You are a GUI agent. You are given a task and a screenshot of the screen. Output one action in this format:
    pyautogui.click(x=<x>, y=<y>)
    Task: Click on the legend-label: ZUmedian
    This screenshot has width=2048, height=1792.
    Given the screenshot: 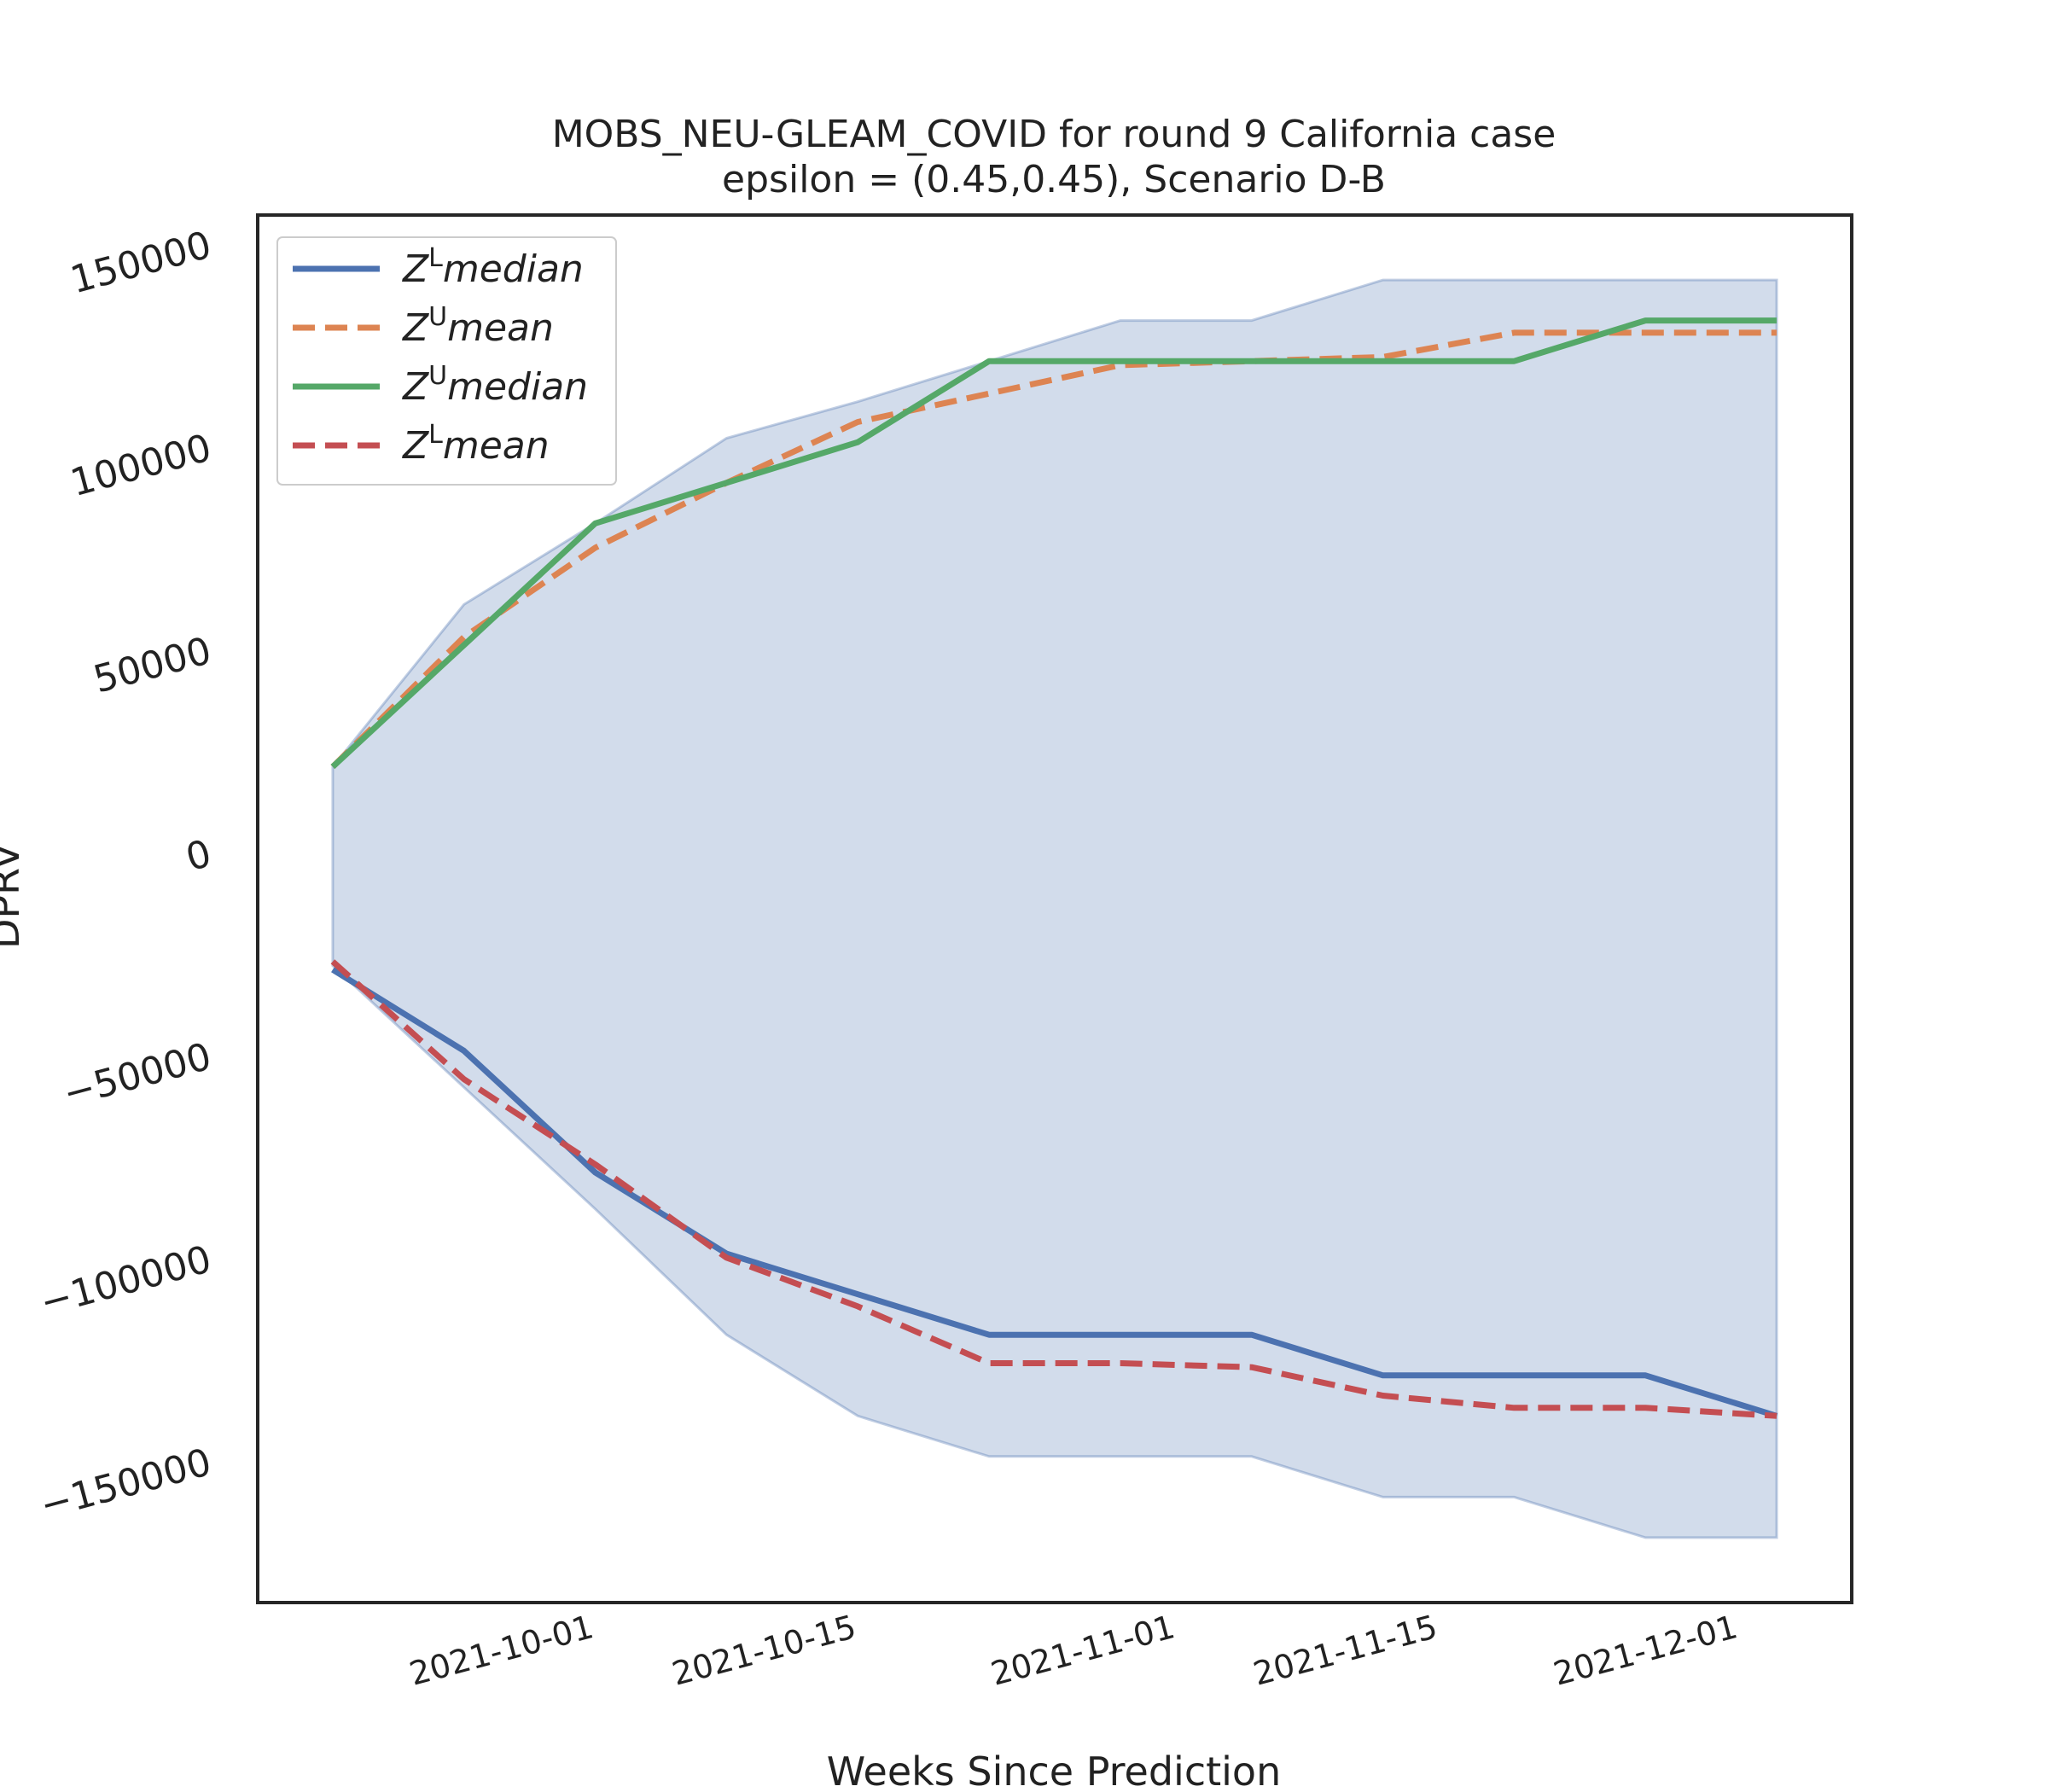 What is the action you would take?
    pyautogui.click(x=495, y=385)
    